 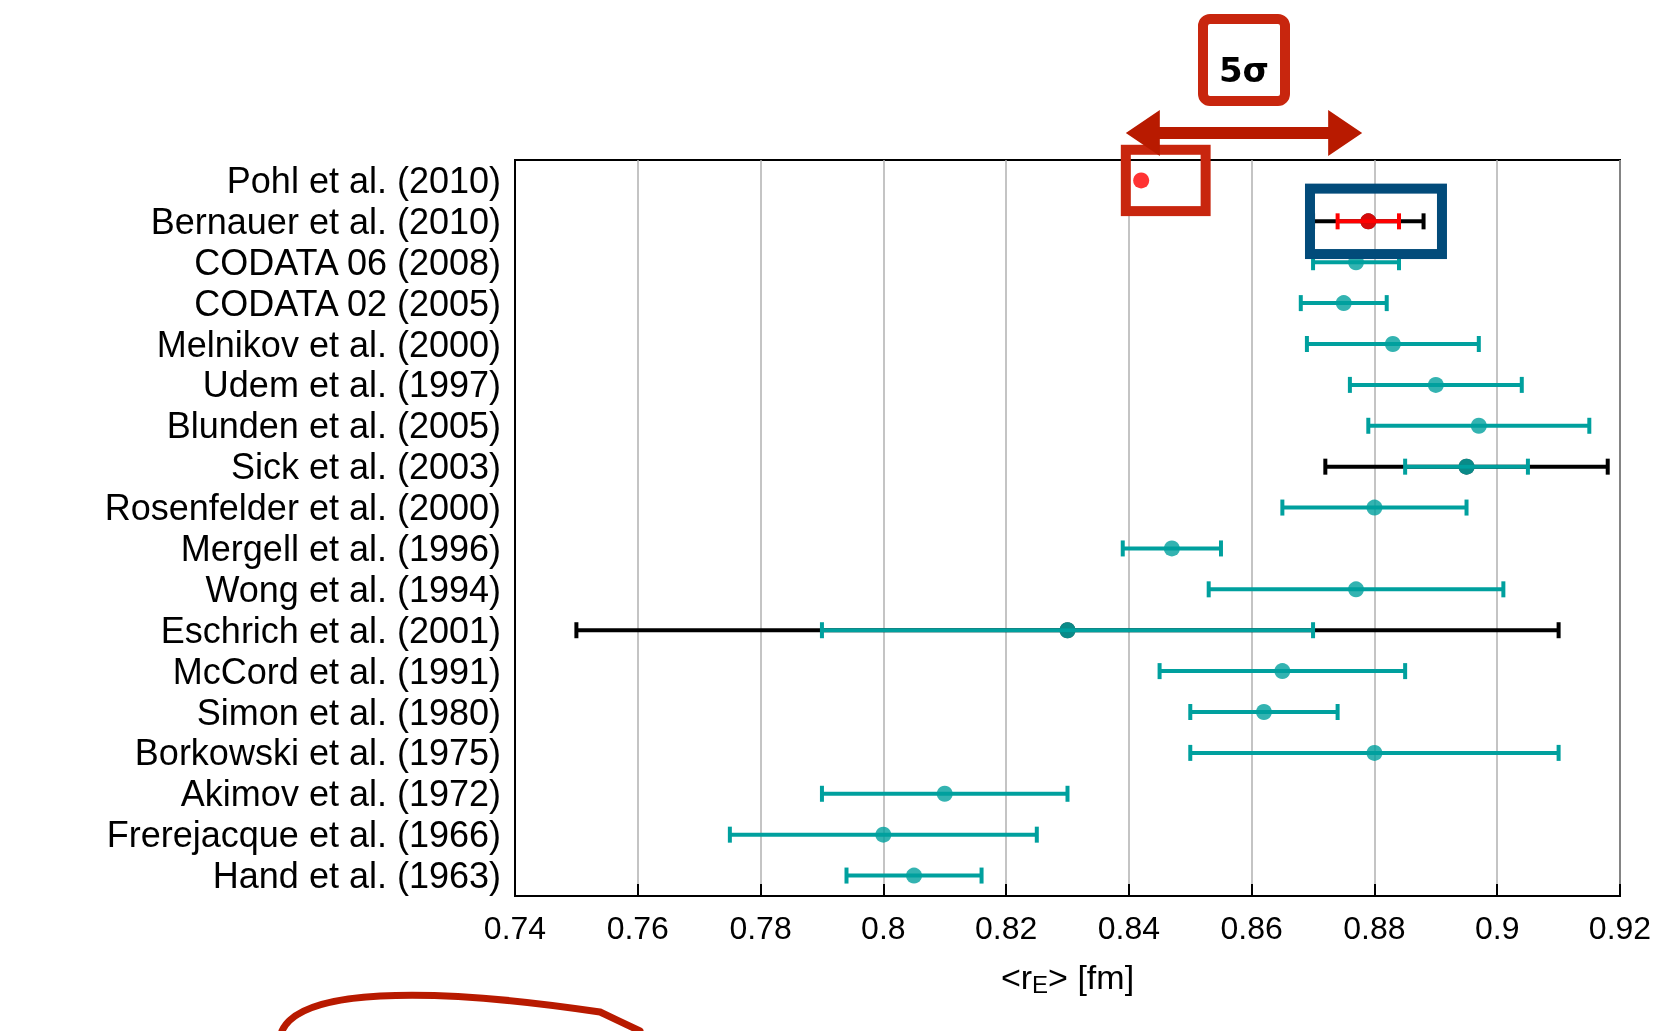 I want to click on x-tick-label: 0.76, so click(x=637, y=928).